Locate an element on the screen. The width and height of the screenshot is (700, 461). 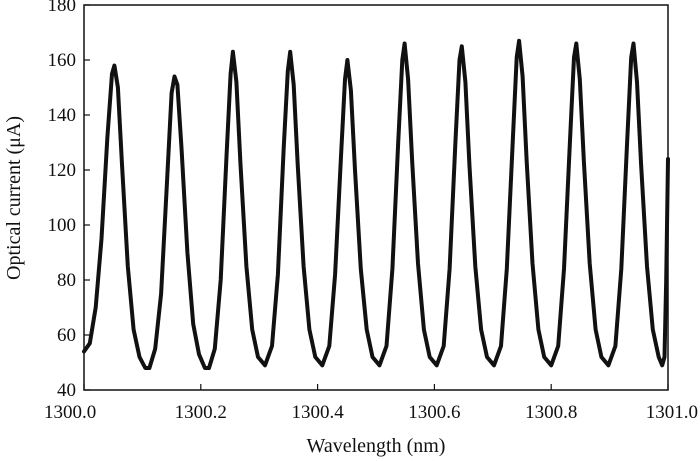
x-axis-label: Wavelength (nm) is located at coordinates (376, 446).